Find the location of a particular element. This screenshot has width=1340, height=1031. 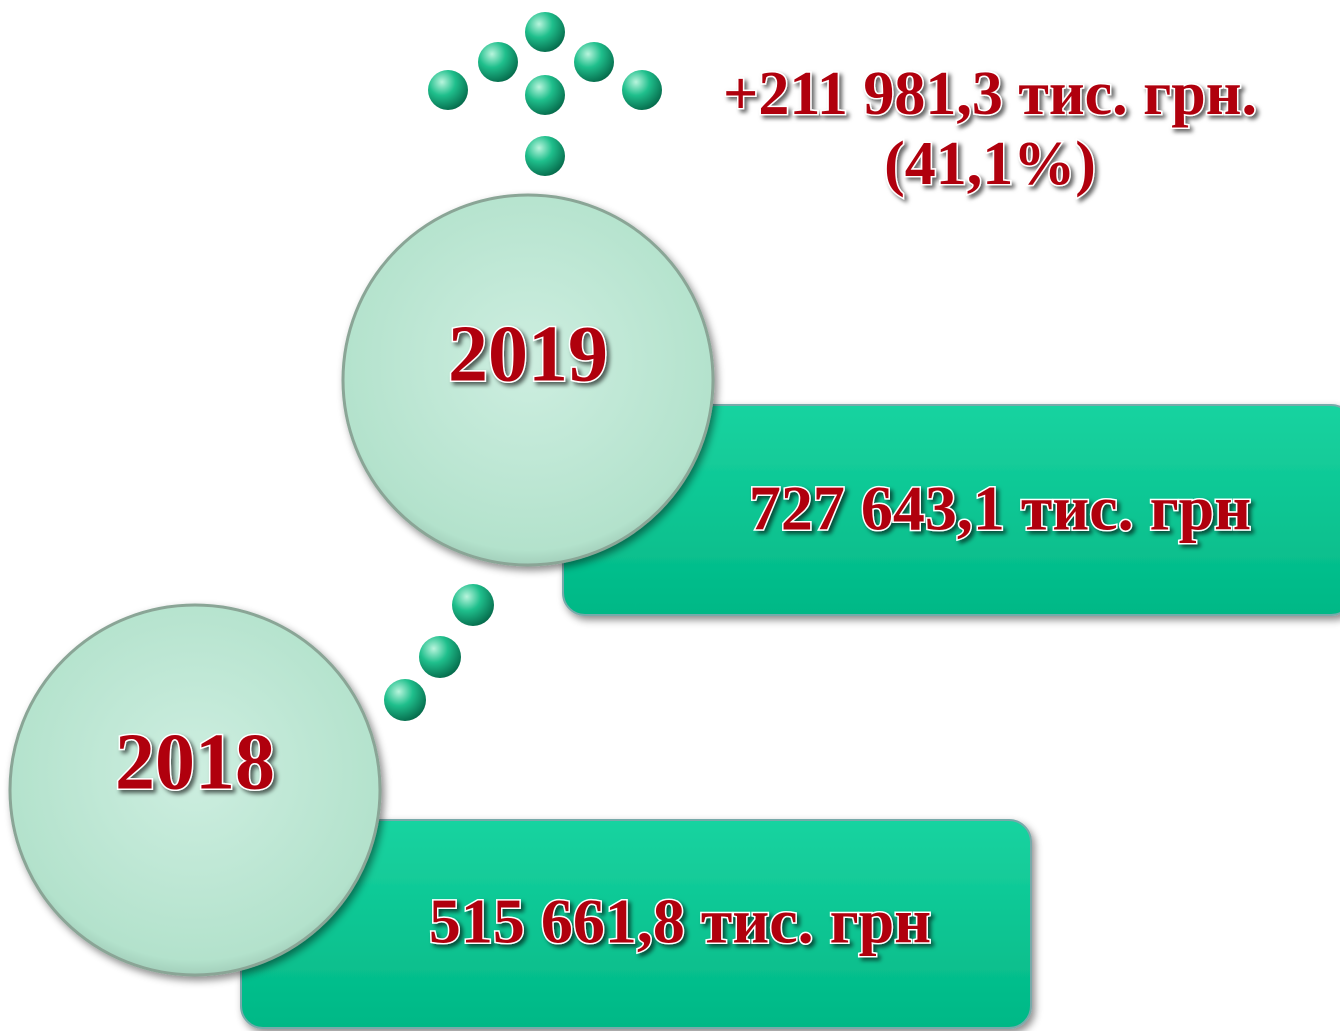

arrow-dots is located at coordinates (545, 94).